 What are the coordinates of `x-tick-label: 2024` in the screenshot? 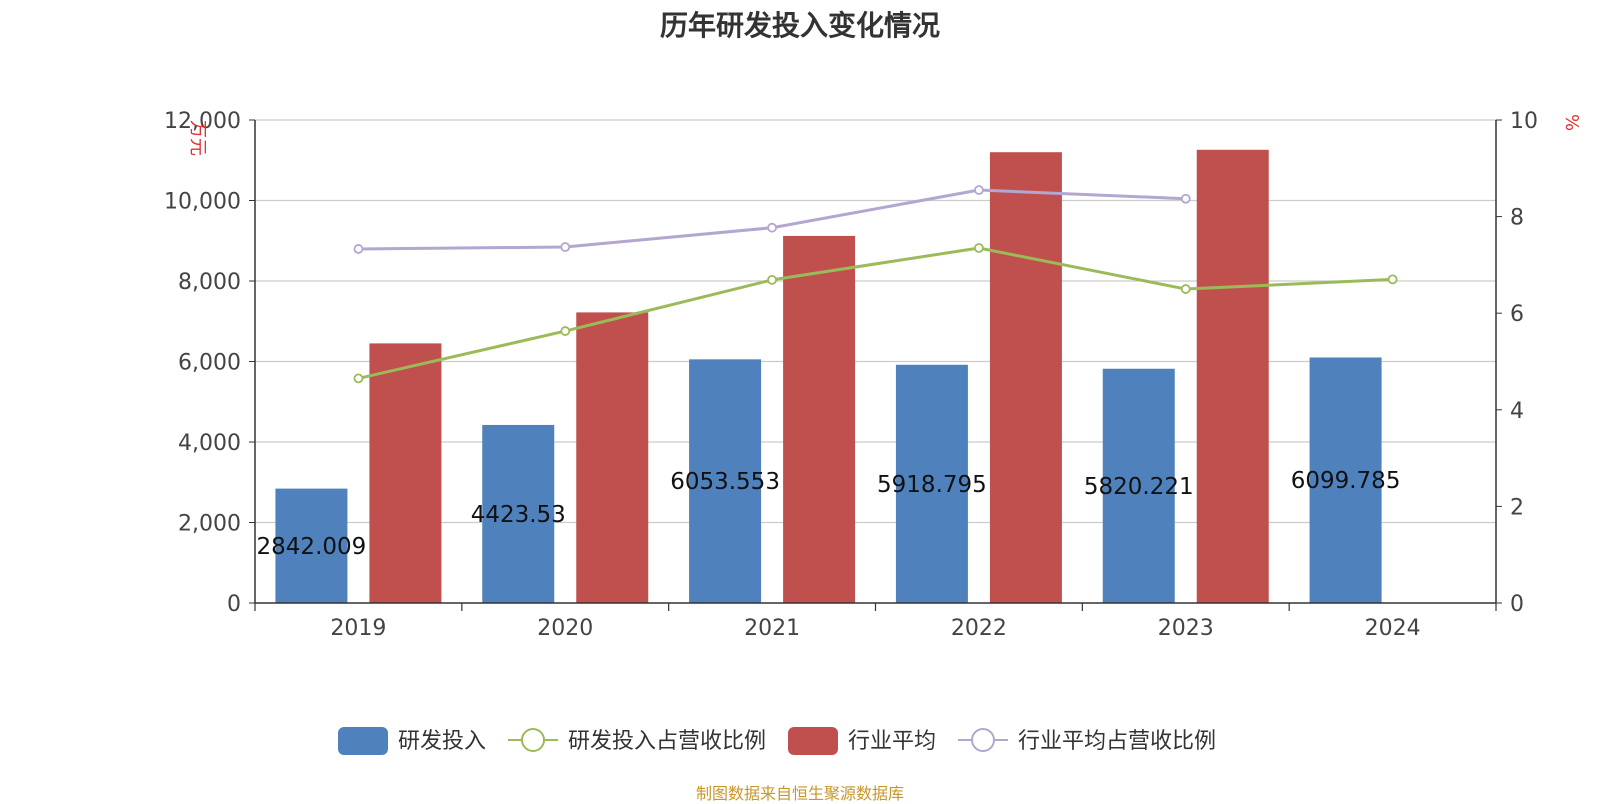 It's located at (1393, 628).